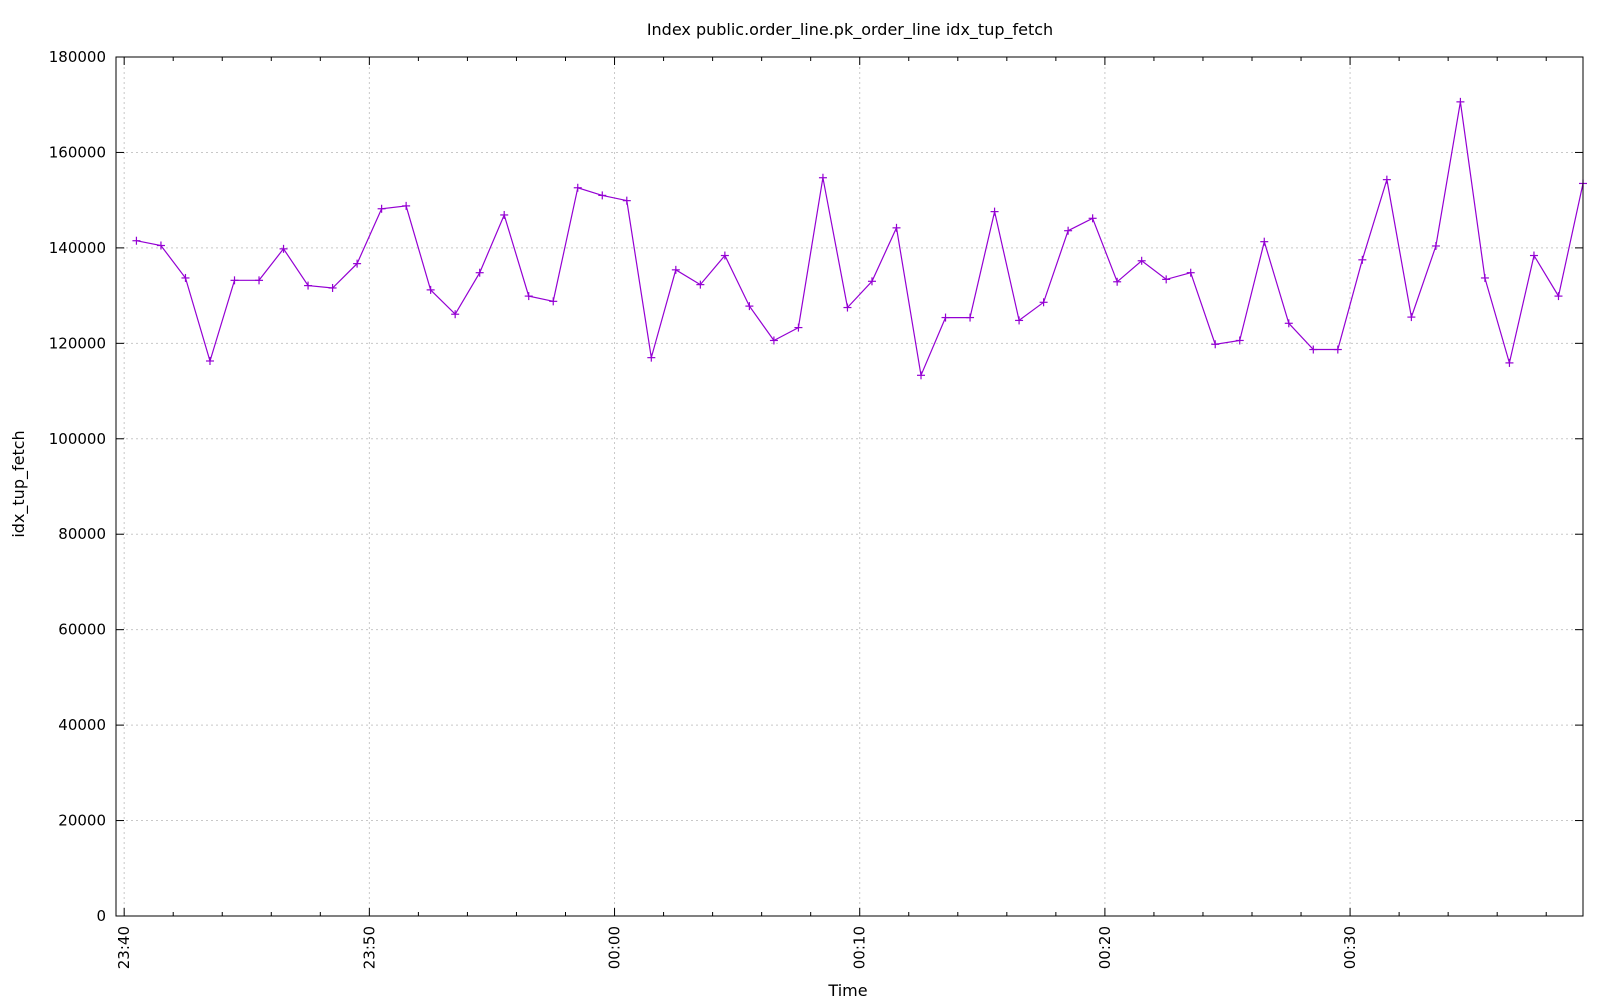 Image resolution: width=1600 pixels, height=1000 pixels. What do you see at coordinates (615, 947) in the screenshot?
I see `x-tick-label: 00:00` at bounding box center [615, 947].